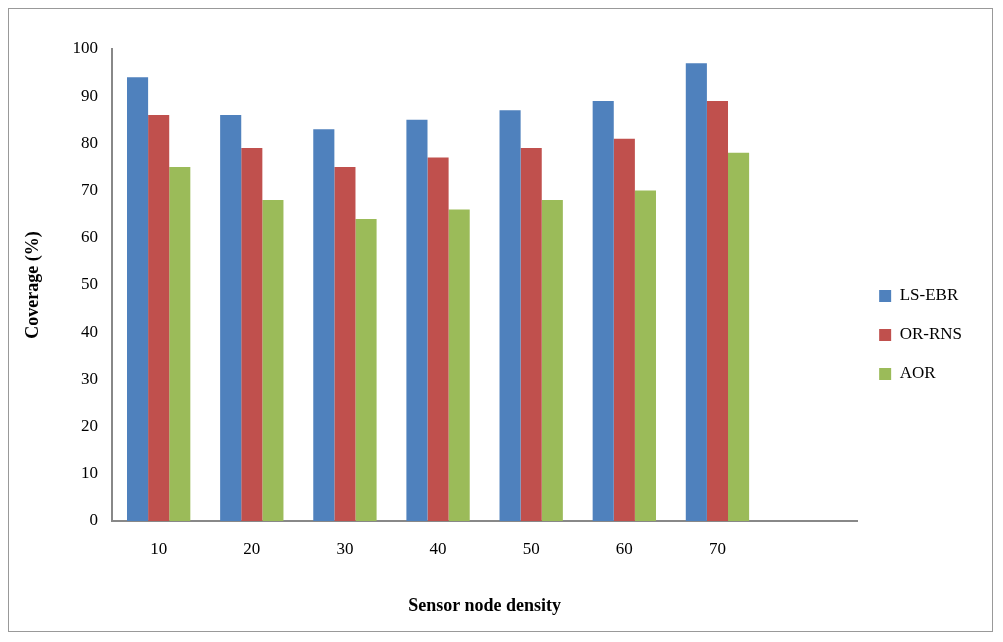 This screenshot has height=642, width=1003. Describe the element at coordinates (531, 548) in the screenshot. I see `x-tick-label: 50` at that location.